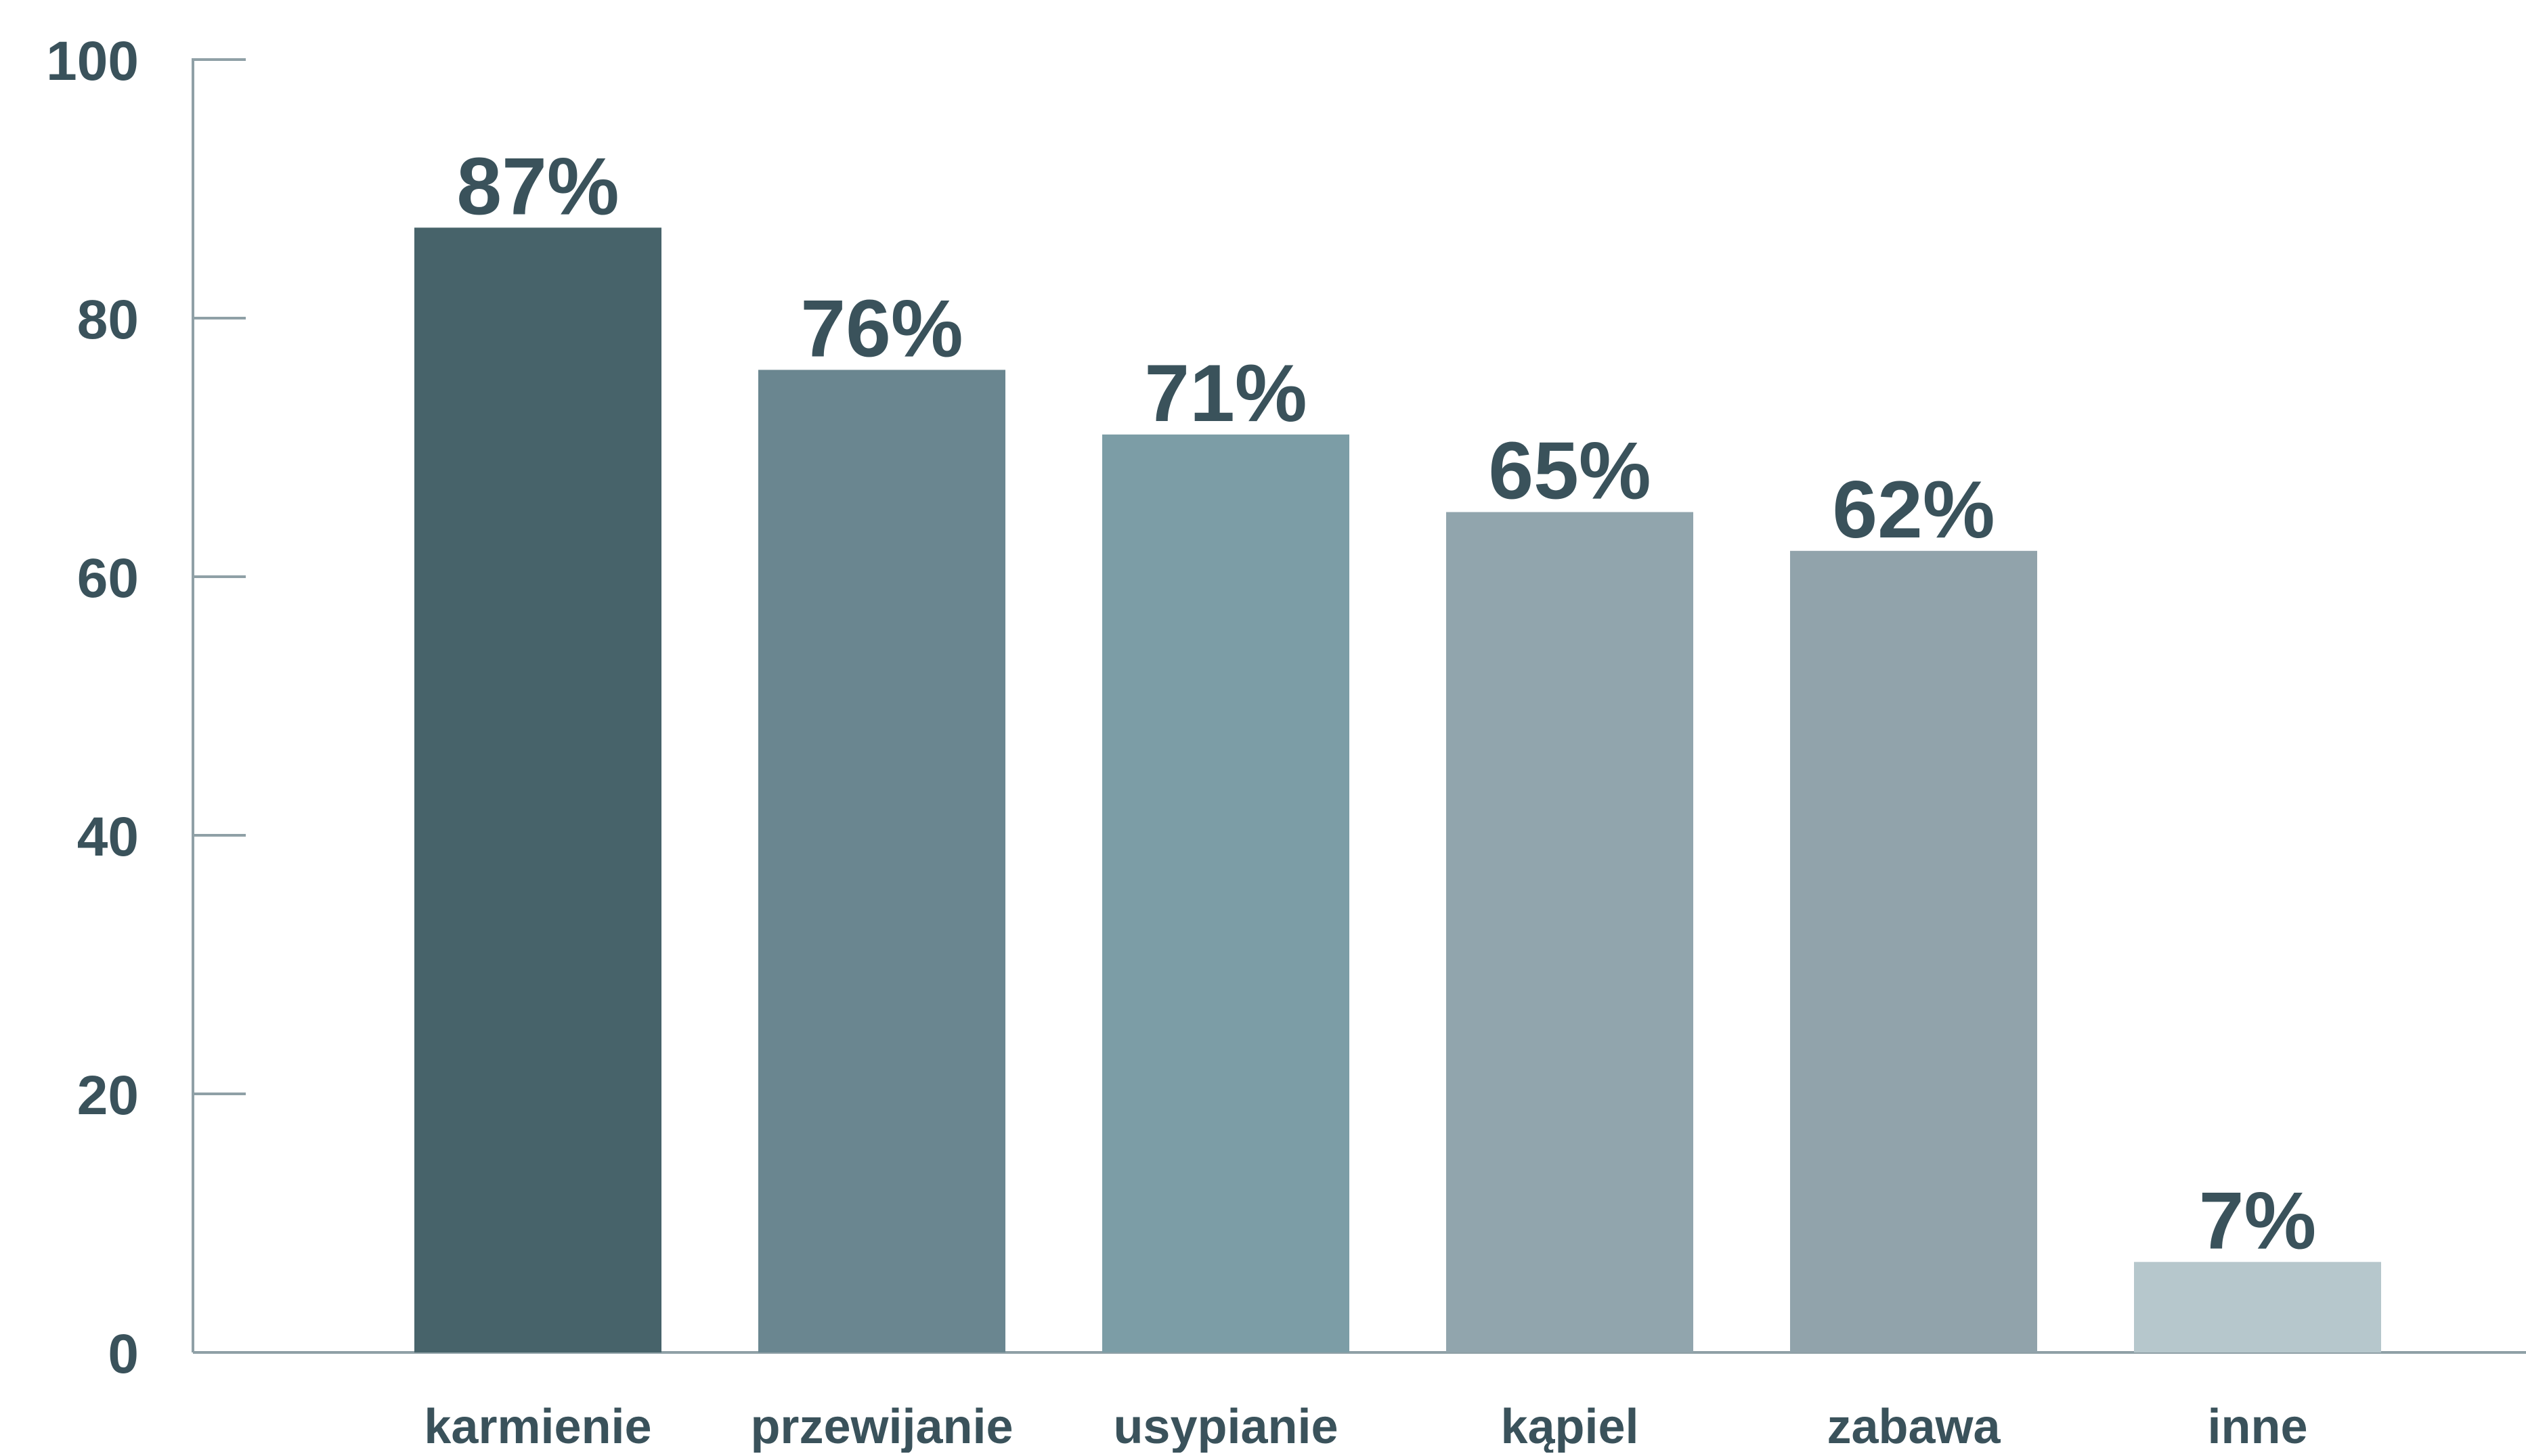  I want to click on x-tick-label: przewijanie, so click(882, 1426).